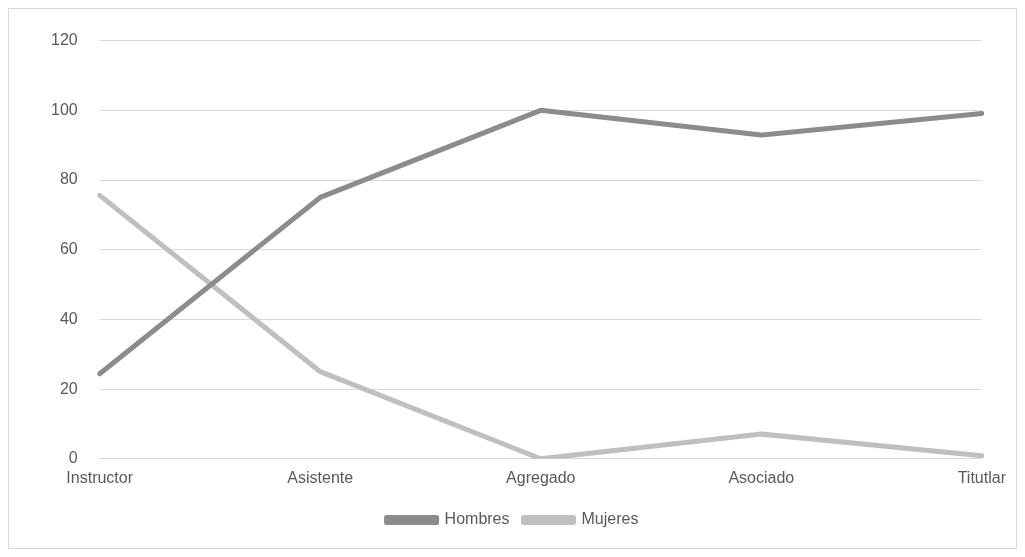 The height and width of the screenshot is (557, 1025). I want to click on y-tick-label: 100, so click(64, 109).